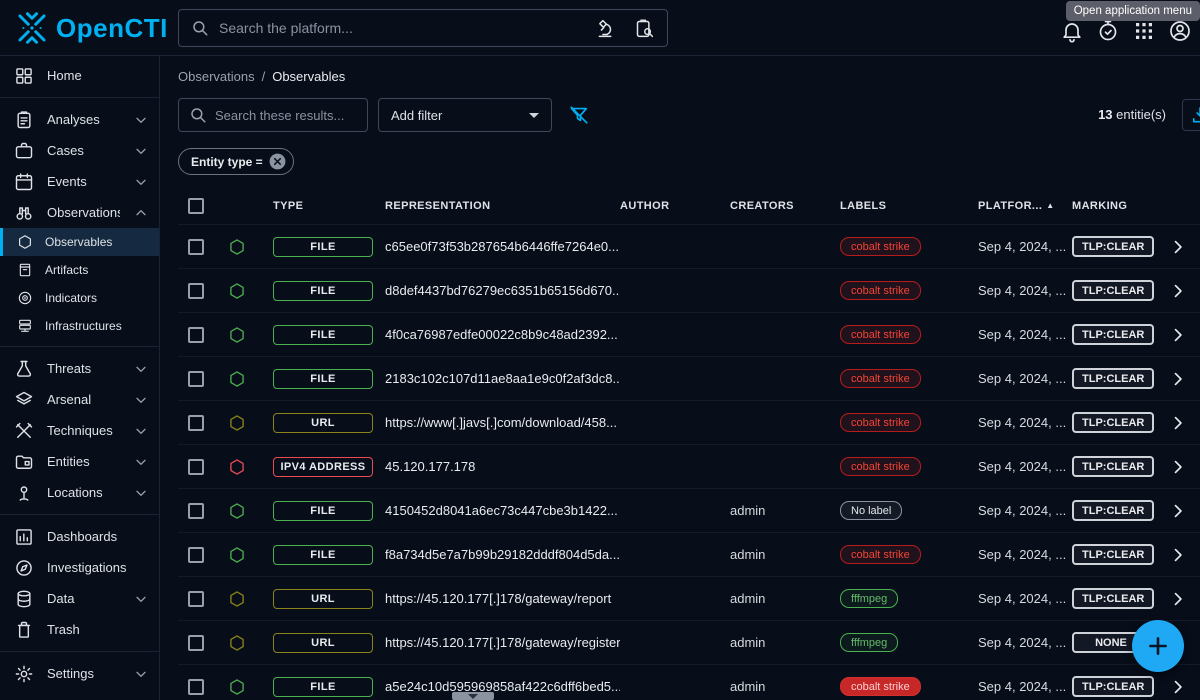 The width and height of the screenshot is (1200, 700). I want to click on representation-text: https://45.120.177[.]178/gateway/report, so click(498, 598).